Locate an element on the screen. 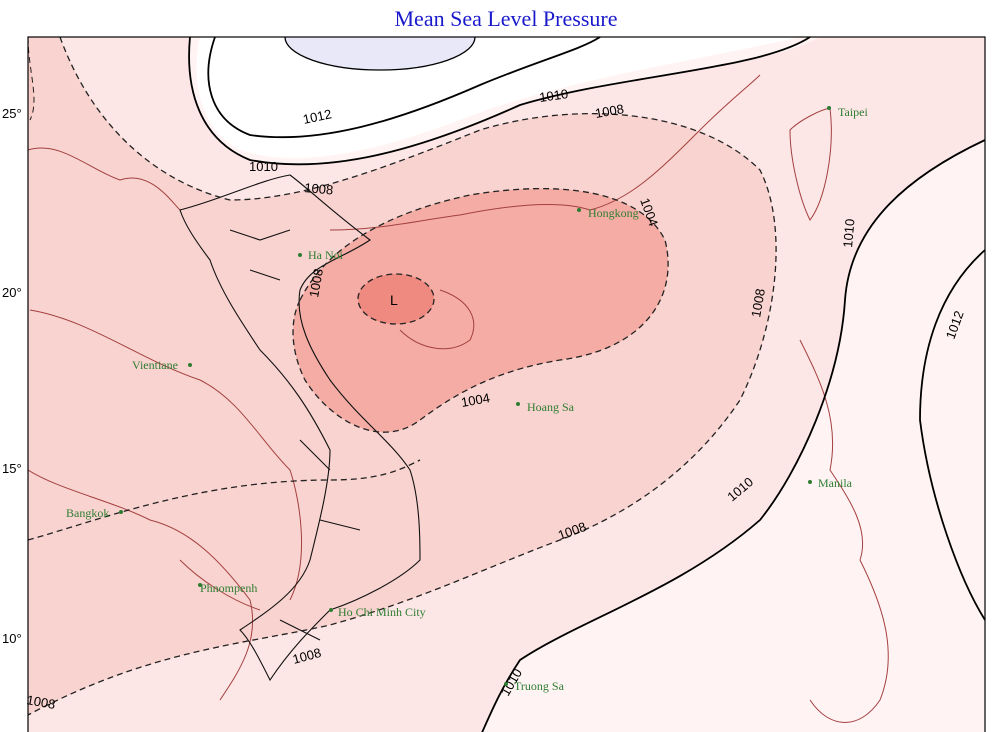  contour-1008-west is located at coordinates (224, 500).